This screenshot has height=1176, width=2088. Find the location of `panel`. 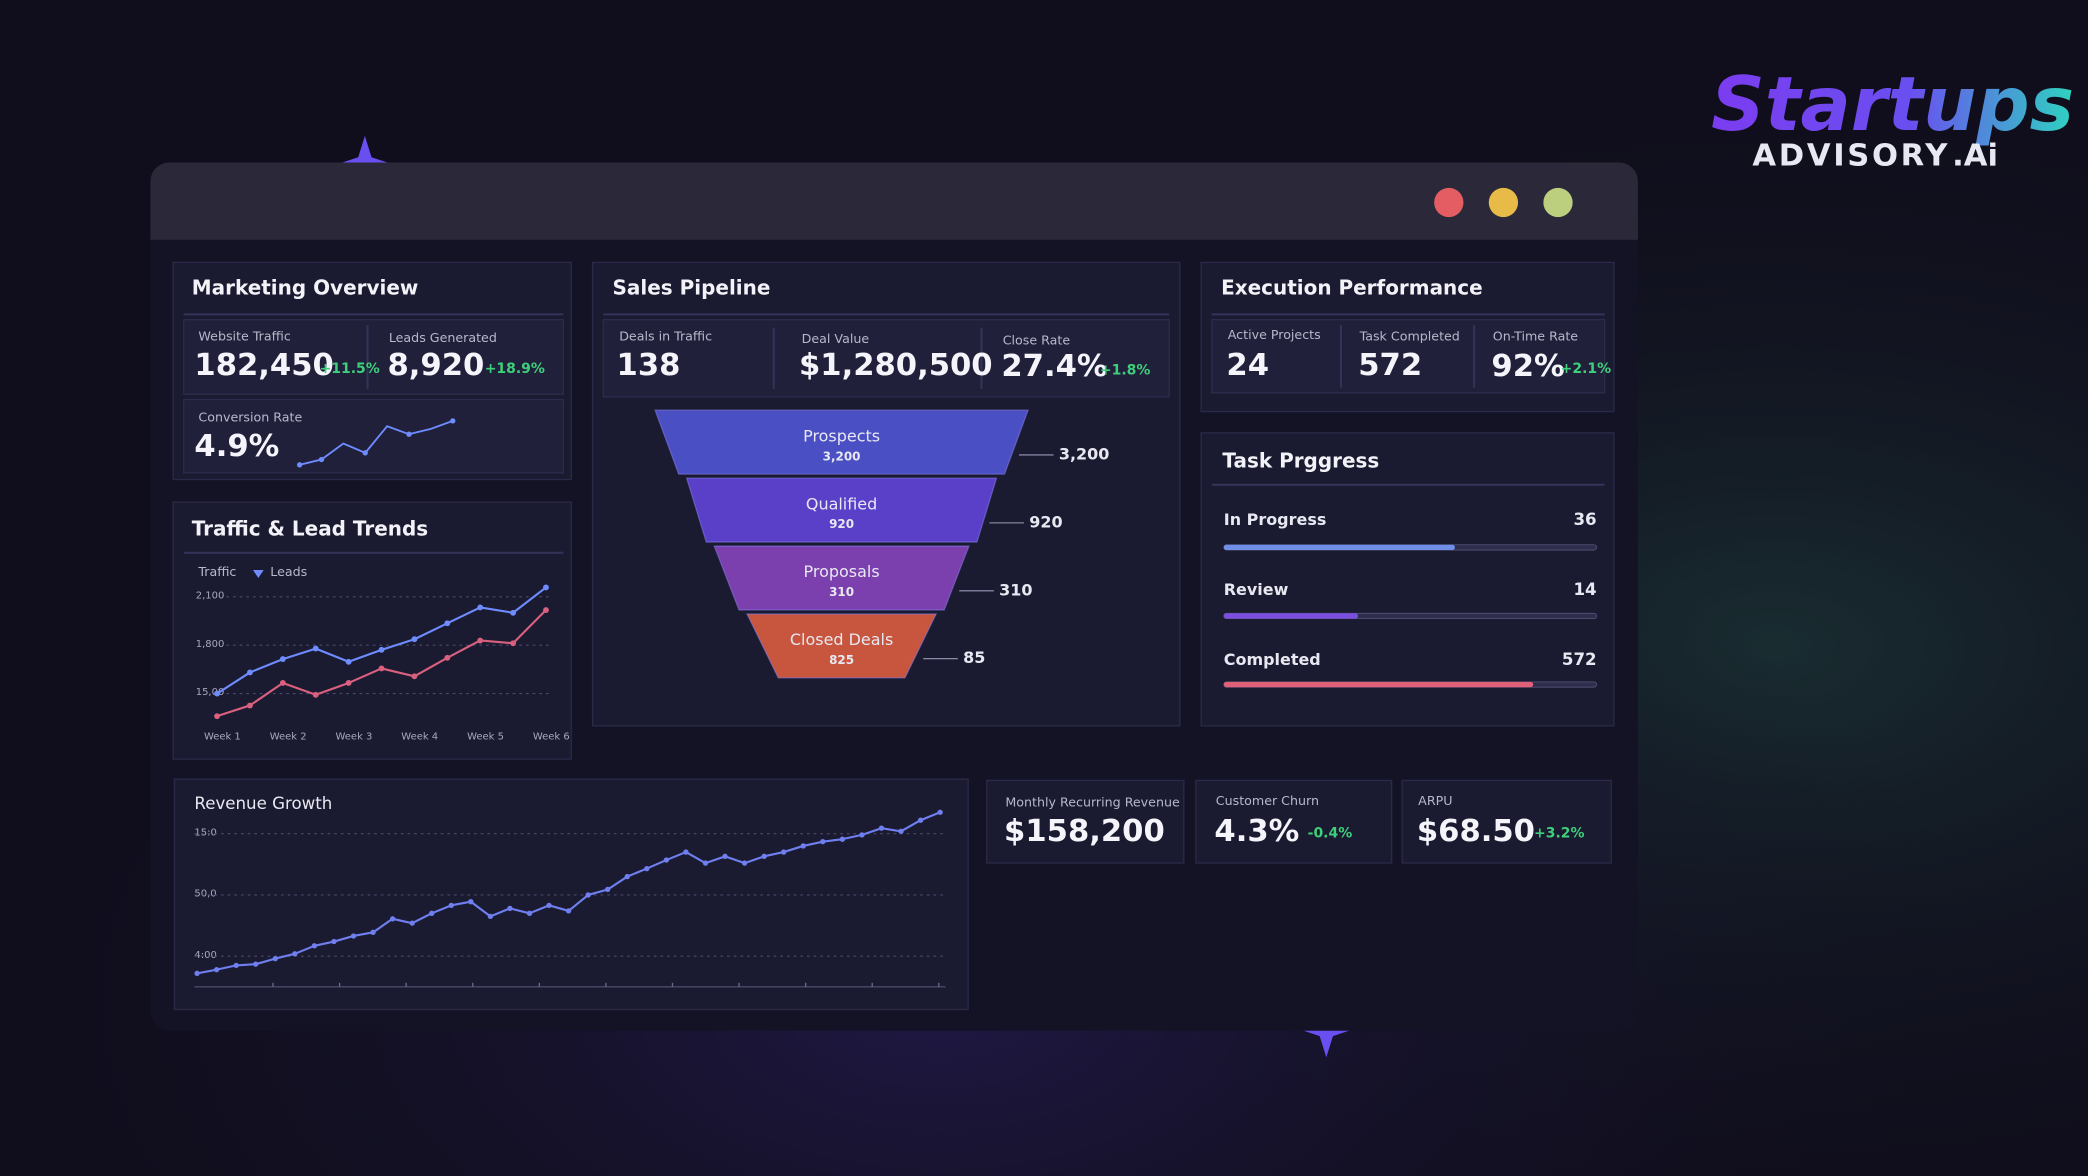

panel is located at coordinates (1407, 579).